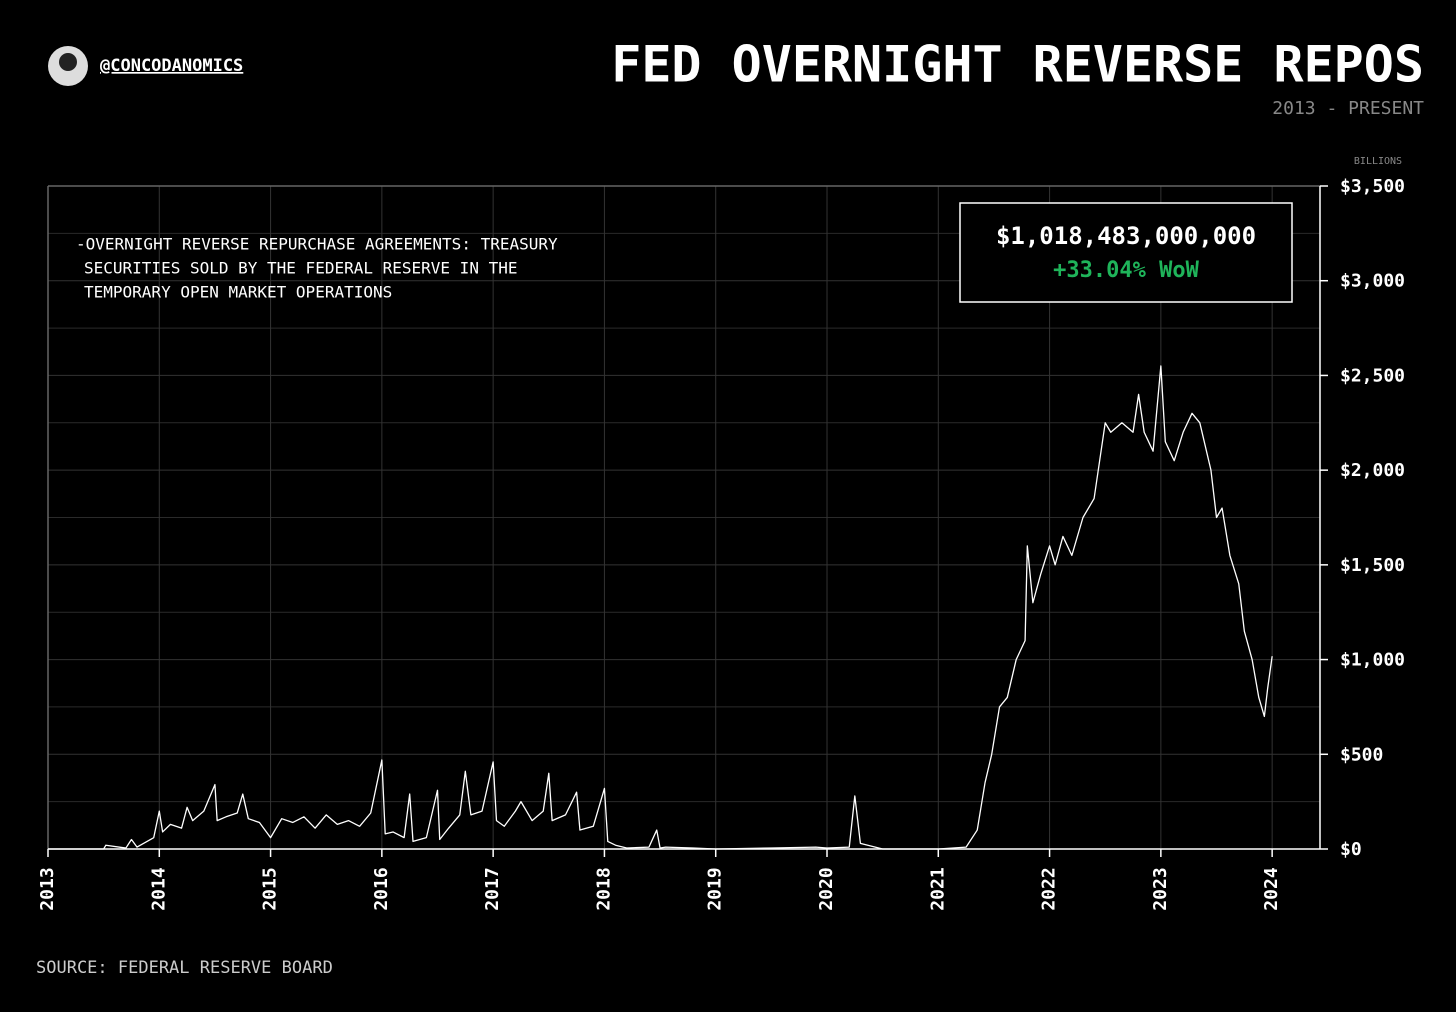  I want to click on subtitle: 2013 - PRESENT, so click(1348, 108).